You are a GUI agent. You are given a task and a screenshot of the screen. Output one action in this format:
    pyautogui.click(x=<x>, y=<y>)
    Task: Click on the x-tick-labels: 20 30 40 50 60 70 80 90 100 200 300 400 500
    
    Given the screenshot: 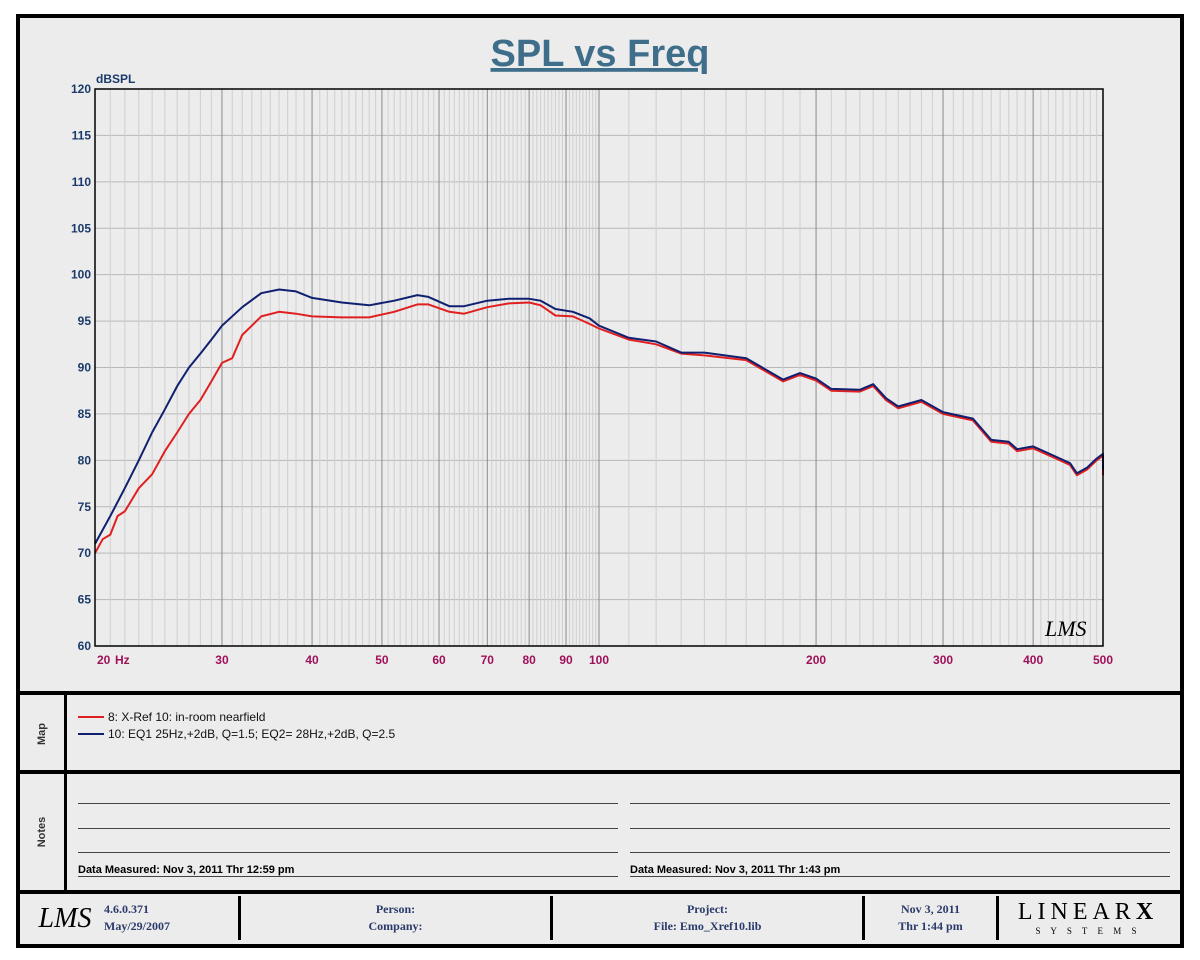 What is the action you would take?
    pyautogui.click(x=605, y=660)
    